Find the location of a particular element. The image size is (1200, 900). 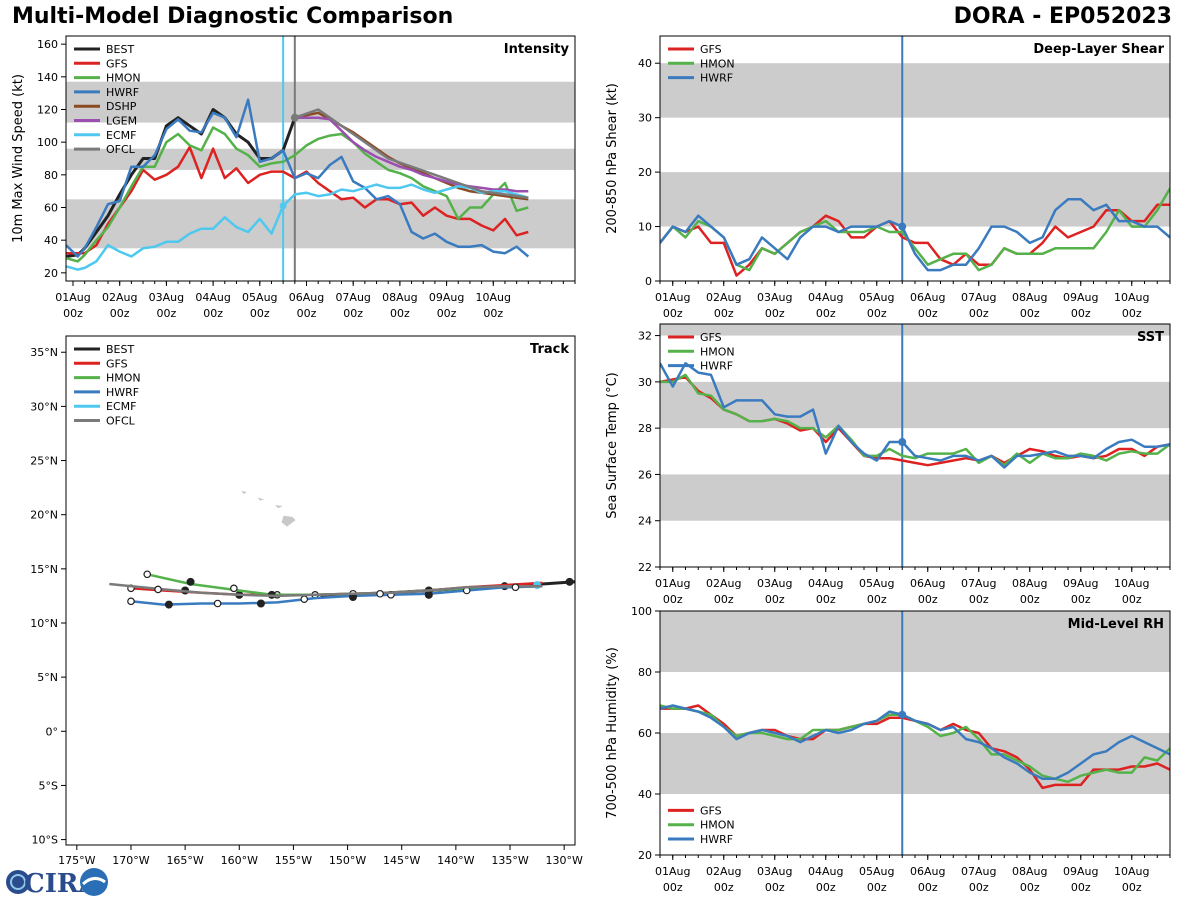

x-tick-label: 130°W is located at coordinates (563, 860).